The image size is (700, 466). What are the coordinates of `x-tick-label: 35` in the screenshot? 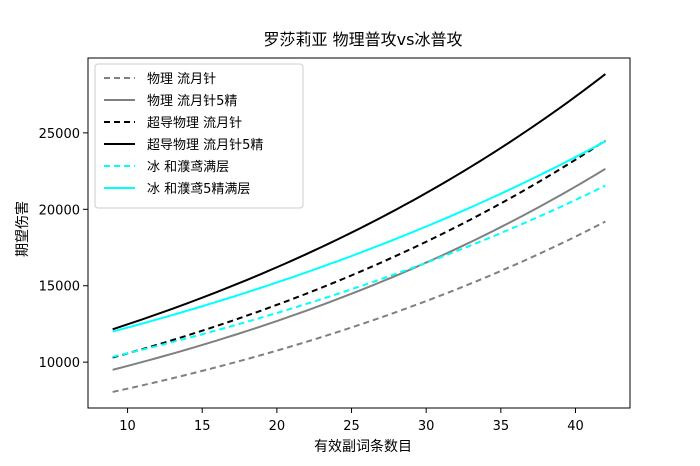 It's located at (501, 426).